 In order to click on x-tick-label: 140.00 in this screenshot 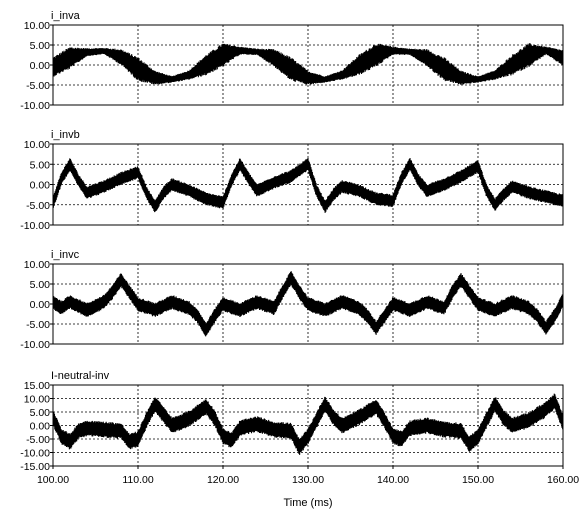, I will do `click(393, 480)`.